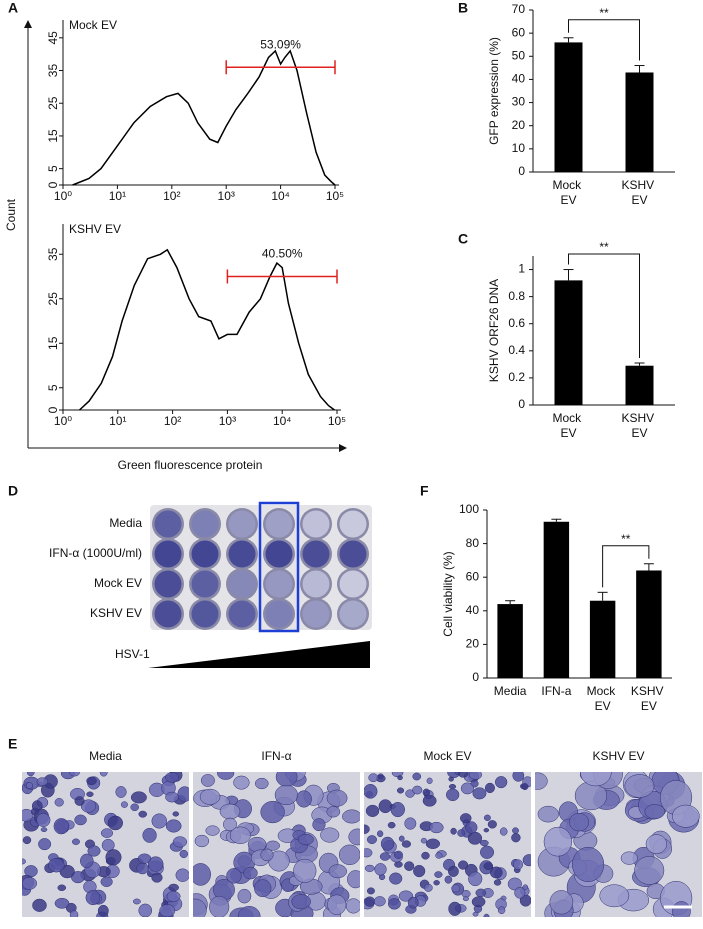 The width and height of the screenshot is (703, 929). What do you see at coordinates (53, 254) in the screenshot?
I see `y-tick-label: 35` at bounding box center [53, 254].